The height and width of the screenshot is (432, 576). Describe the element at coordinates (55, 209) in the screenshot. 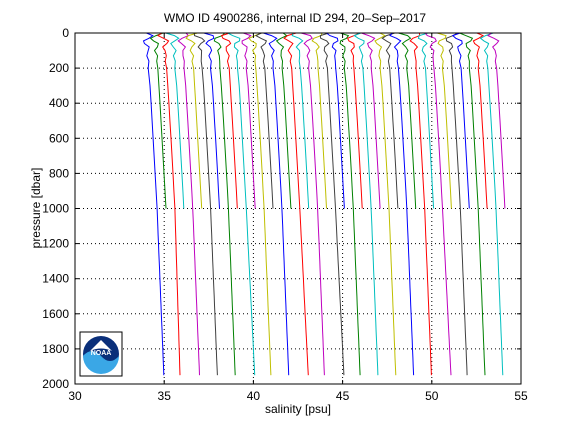

I see `y-tick-label: 1000` at that location.